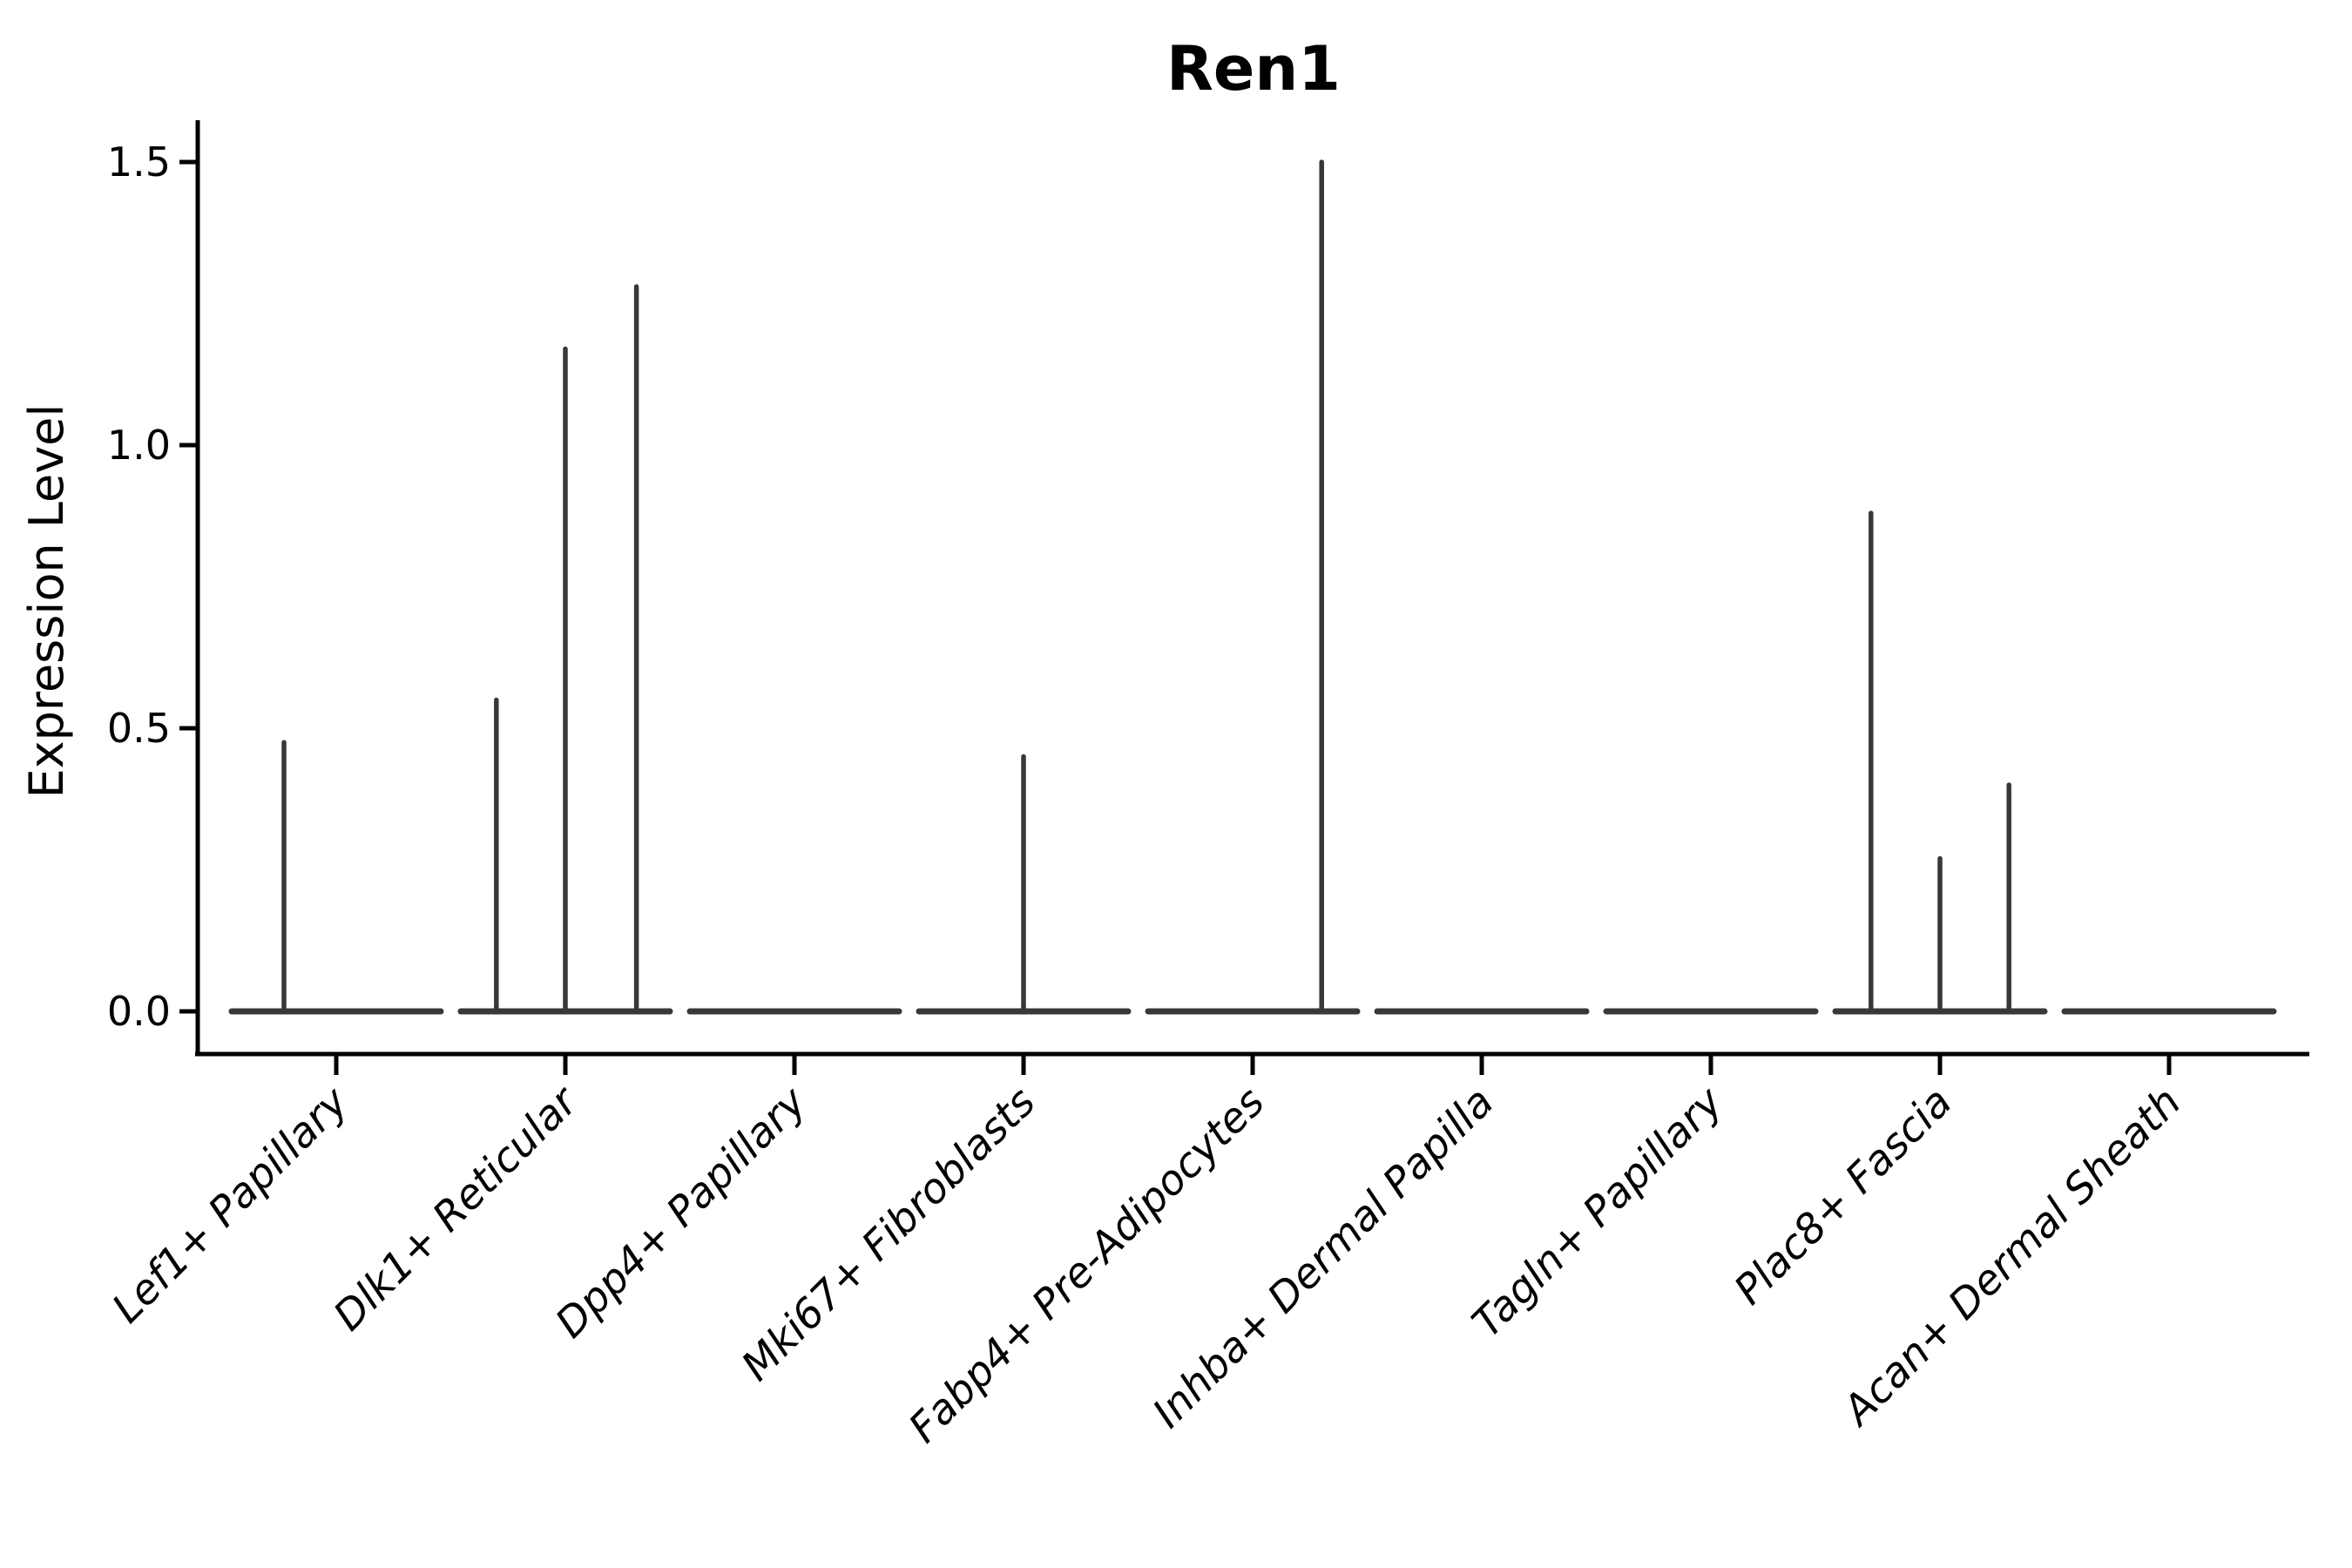  I want to click on x-tick-label: Lef1+ Papillary, so click(230, 1205).